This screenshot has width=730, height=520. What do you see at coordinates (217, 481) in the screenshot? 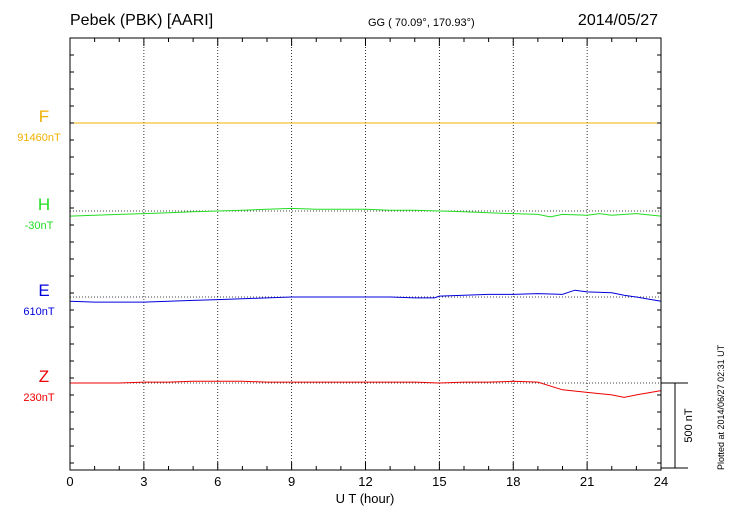
I see `x-tick-label-6: 6` at bounding box center [217, 481].